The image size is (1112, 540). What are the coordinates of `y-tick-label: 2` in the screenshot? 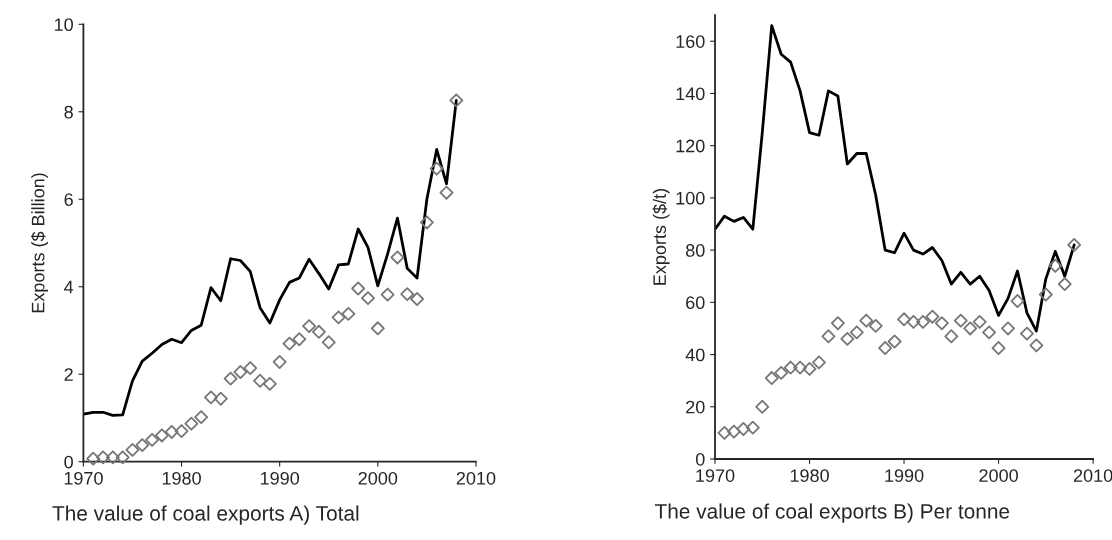 It's located at (68, 374).